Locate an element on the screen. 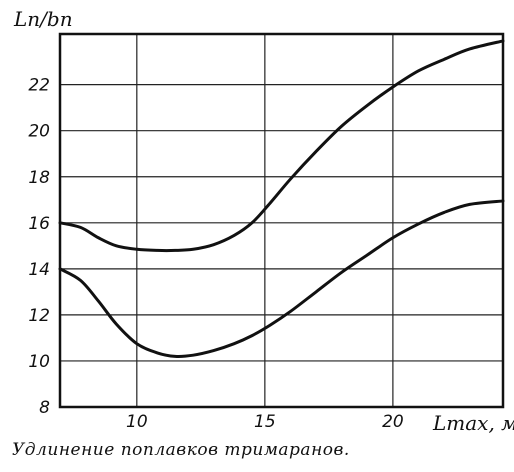 The width and height of the screenshot is (514, 472). figure-caption: Удлинение поплавков тримаранов. is located at coordinates (181, 450).